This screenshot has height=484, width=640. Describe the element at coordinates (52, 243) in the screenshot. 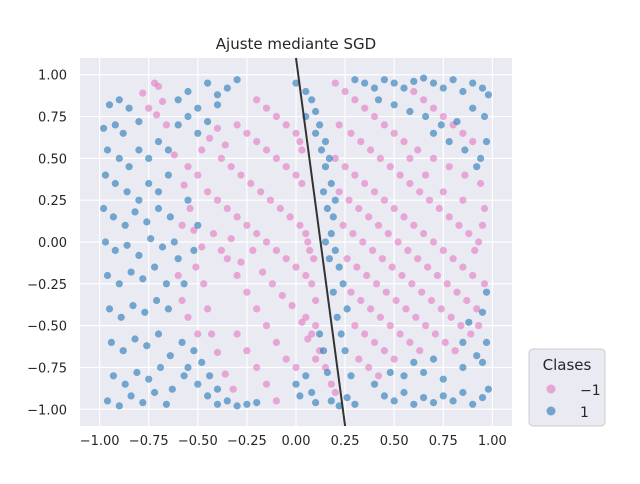

I see `y-tick-label: 0.00` at that location.